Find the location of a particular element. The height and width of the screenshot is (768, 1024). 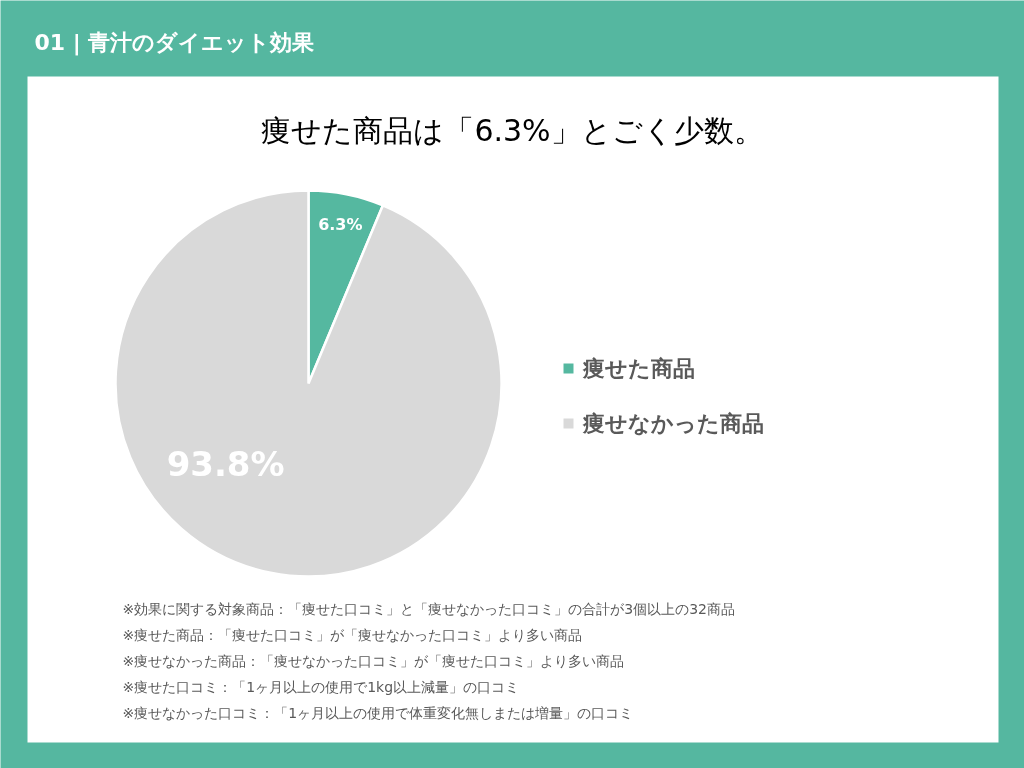

data-label: 6.3% is located at coordinates (340, 225).